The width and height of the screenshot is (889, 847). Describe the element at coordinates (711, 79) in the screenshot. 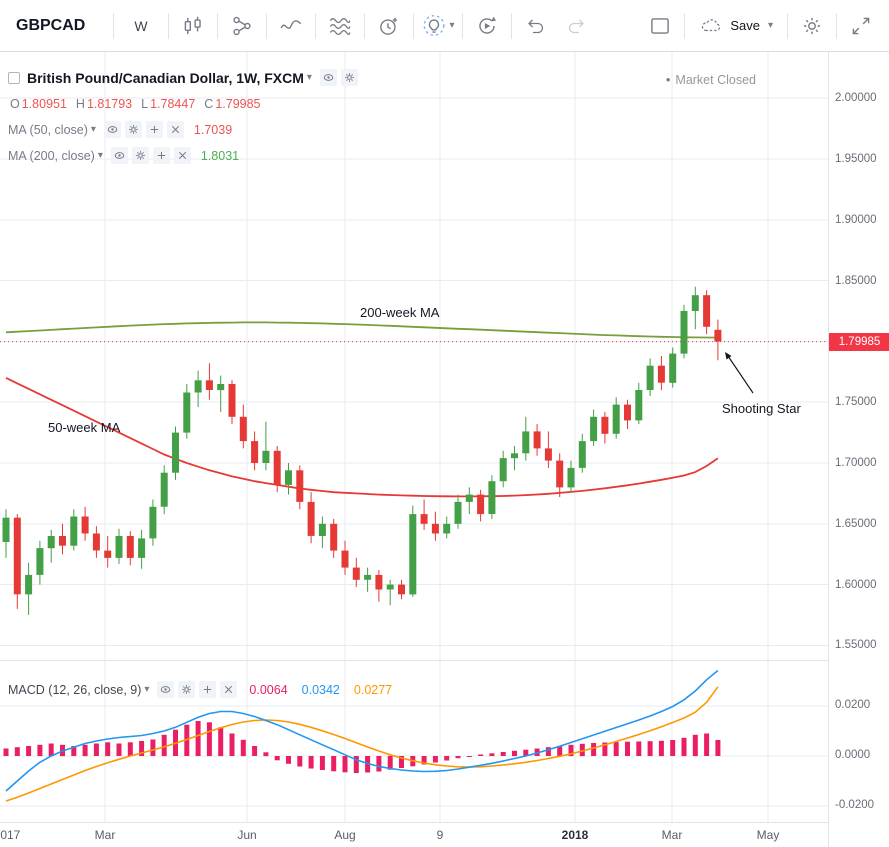

I see `market-status: • Market Closed` at that location.